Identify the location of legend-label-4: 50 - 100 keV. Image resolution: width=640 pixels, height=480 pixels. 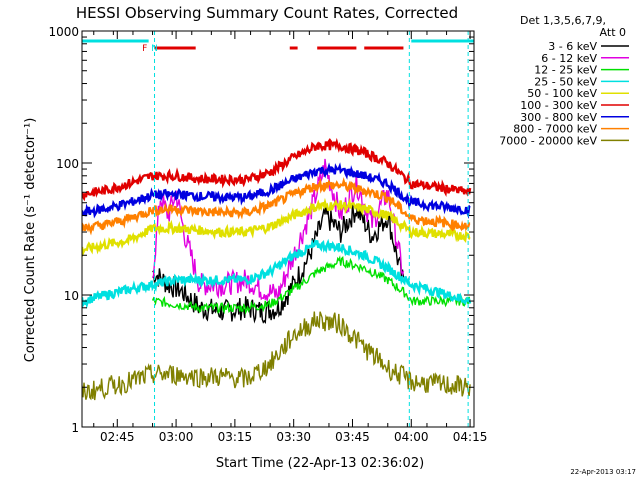
(562, 93).